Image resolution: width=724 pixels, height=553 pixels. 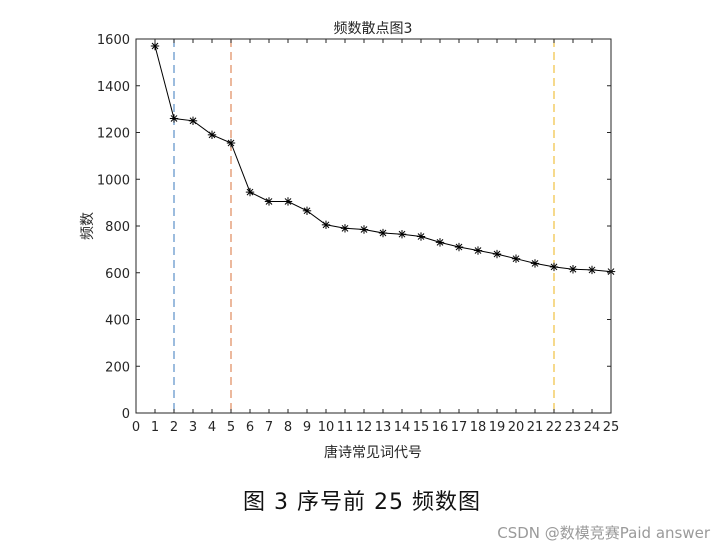 I want to click on x-tick-label: 22, so click(x=554, y=427).